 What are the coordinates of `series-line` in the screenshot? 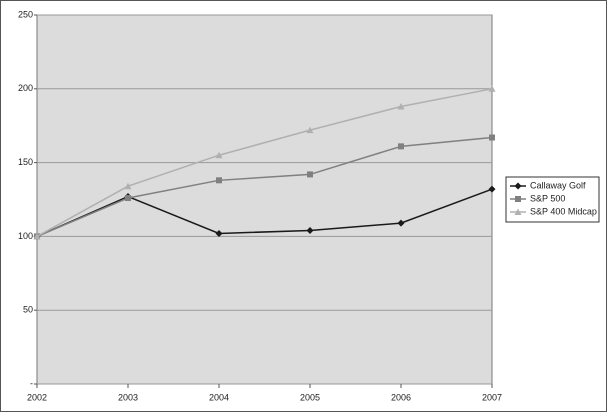 It's located at (264, 213).